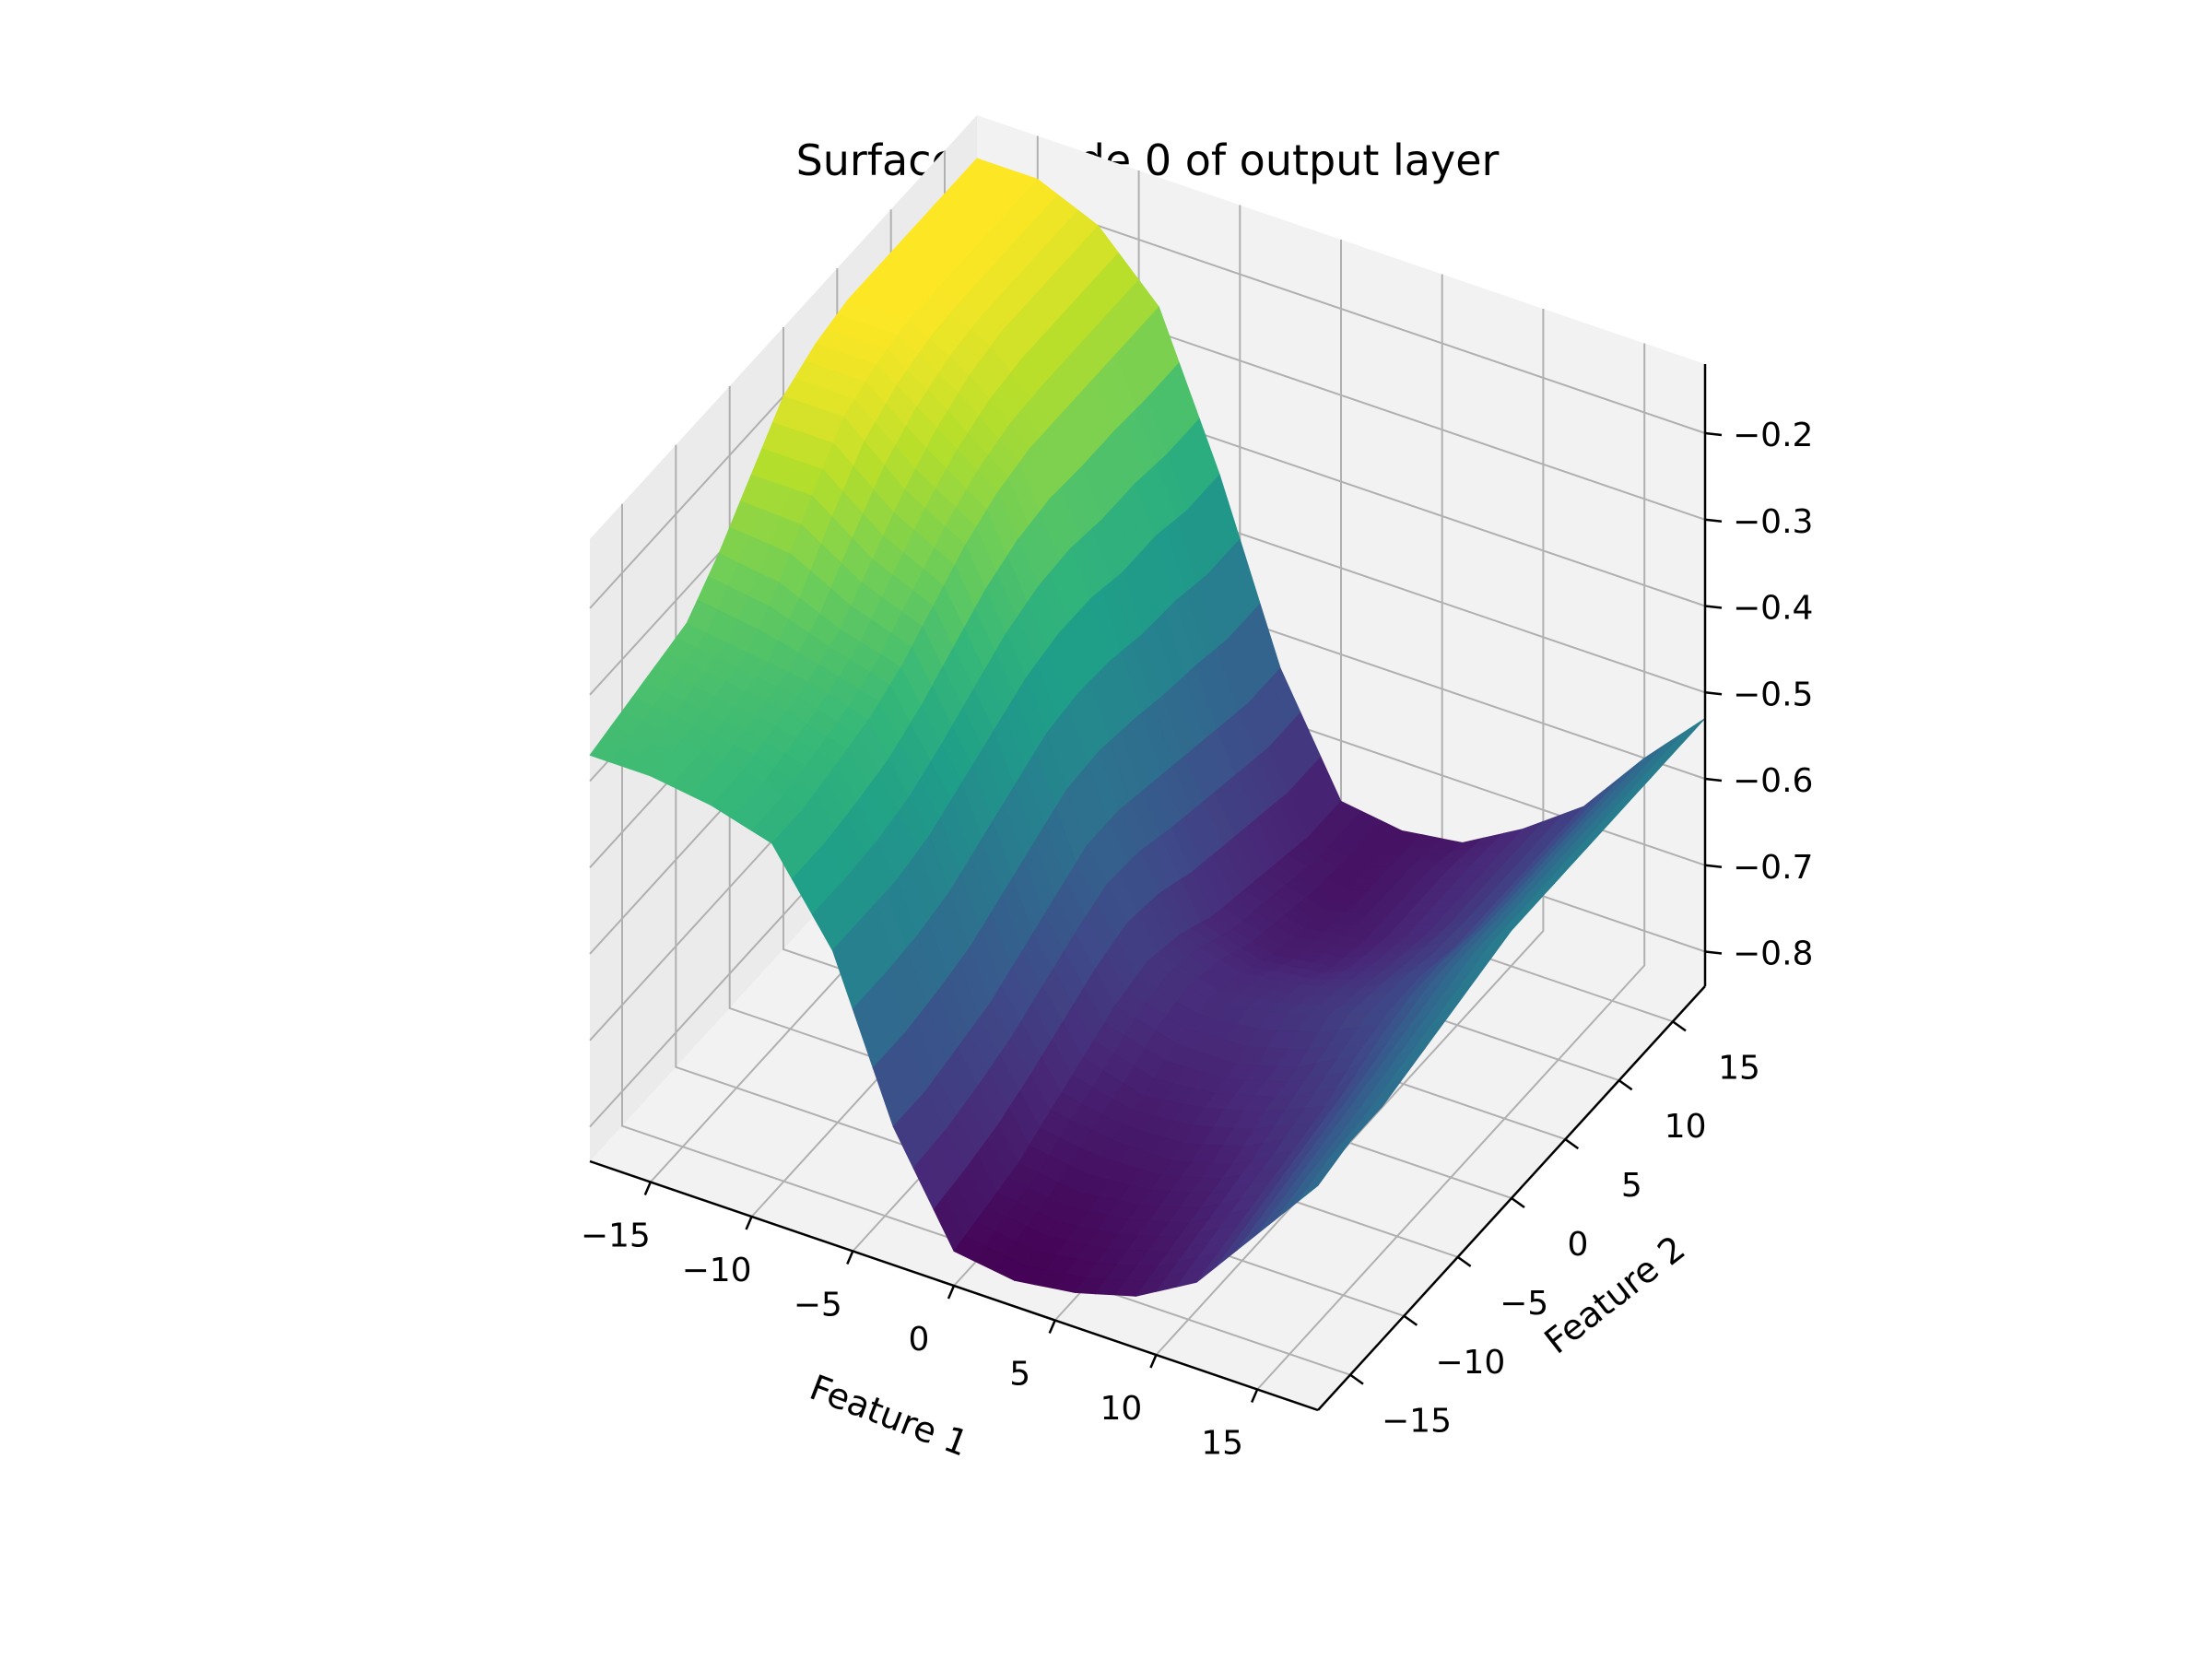  I want to click on x-tick-label: 15, so click(1222, 1444).